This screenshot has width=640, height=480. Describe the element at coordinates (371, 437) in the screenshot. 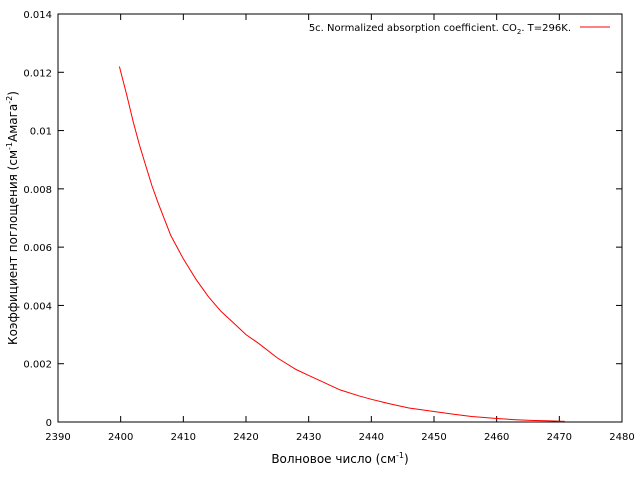

I see `x-tick-label: 2440` at that location.